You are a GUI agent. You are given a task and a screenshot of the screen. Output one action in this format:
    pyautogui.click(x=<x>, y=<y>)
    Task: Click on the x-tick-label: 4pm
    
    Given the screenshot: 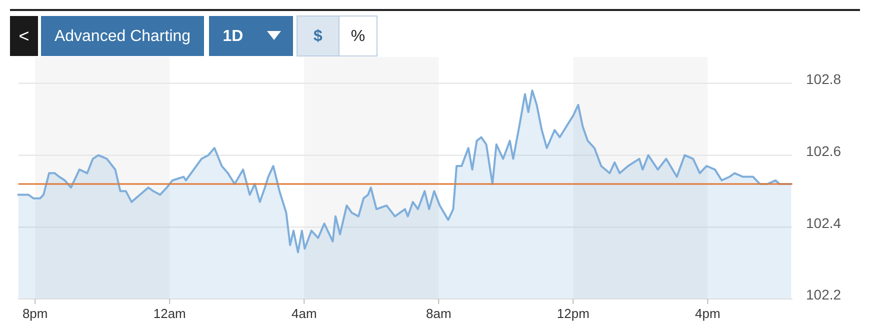 What is the action you would take?
    pyautogui.click(x=707, y=313)
    